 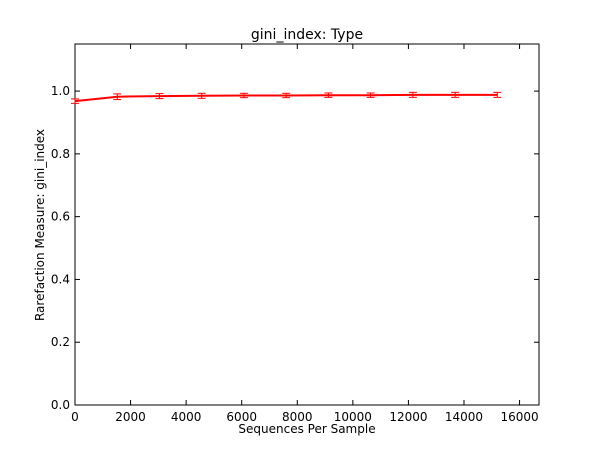 What do you see at coordinates (307, 35) in the screenshot?
I see `chart-title: gini_index: Type` at bounding box center [307, 35].